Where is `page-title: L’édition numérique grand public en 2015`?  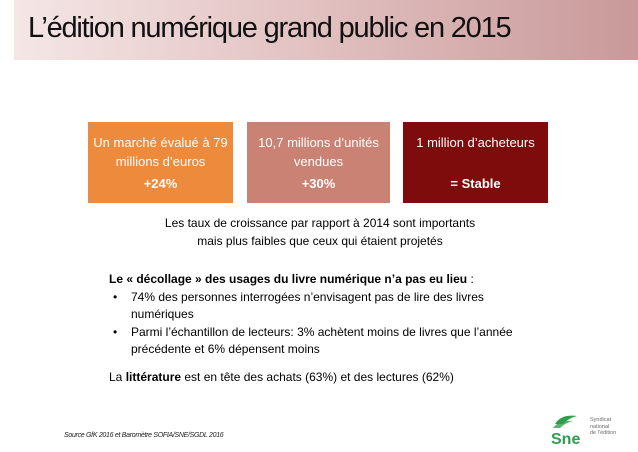 page-title: L’édition numérique grand public en 2015 is located at coordinates (270, 28).